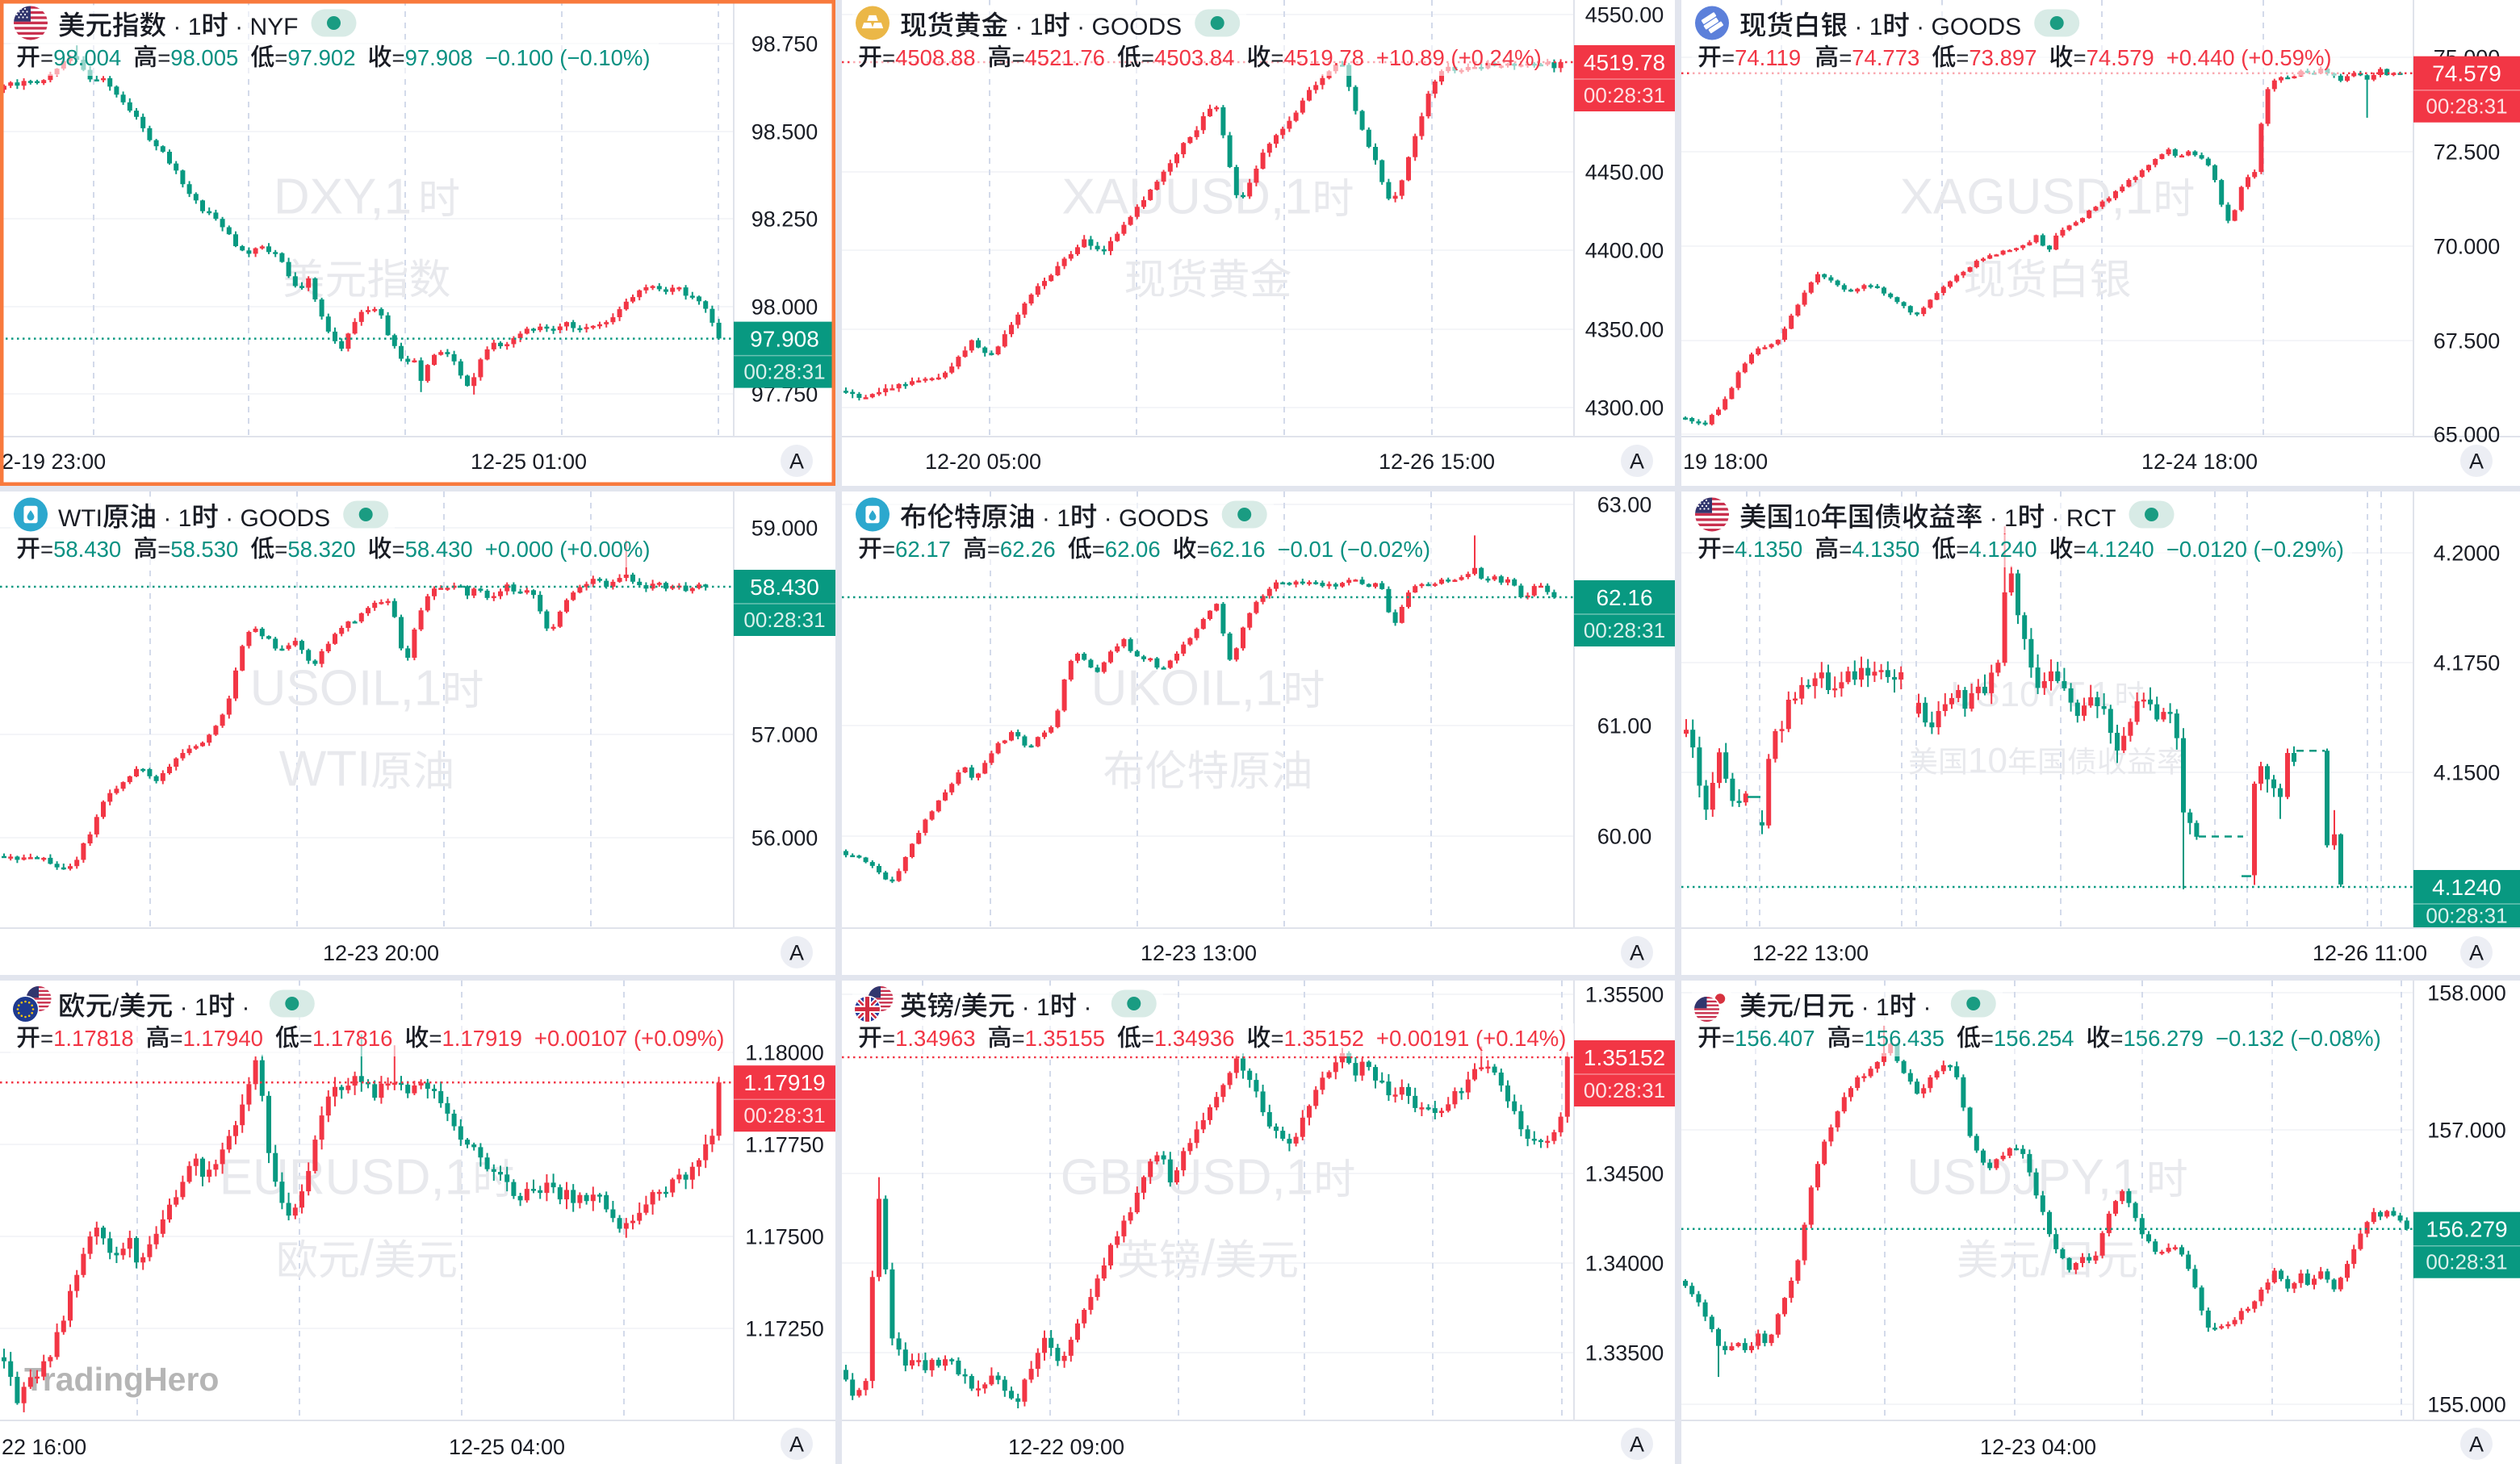 The width and height of the screenshot is (2520, 1464). What do you see at coordinates (1768, 57) in the screenshot?
I see `svg-text: 74.119` at bounding box center [1768, 57].